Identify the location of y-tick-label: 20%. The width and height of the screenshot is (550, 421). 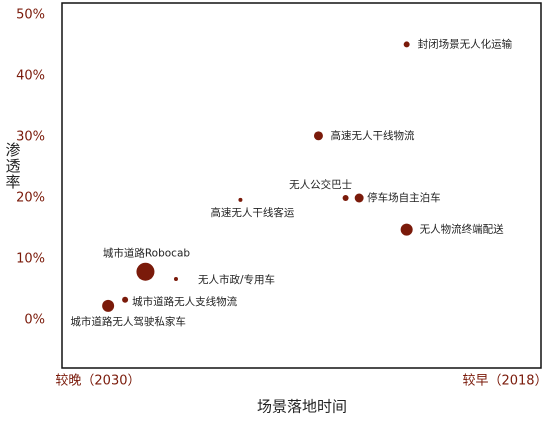
(30, 197).